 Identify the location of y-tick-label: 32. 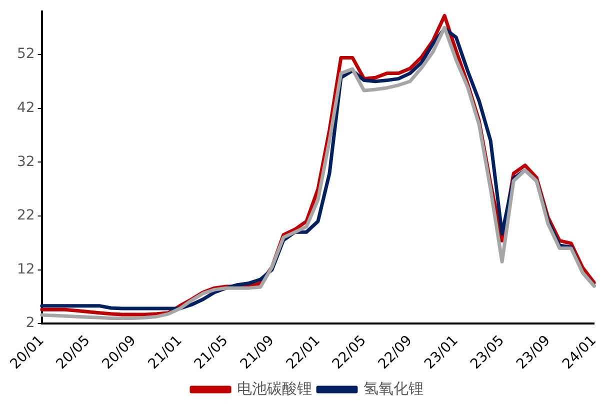
(25, 162).